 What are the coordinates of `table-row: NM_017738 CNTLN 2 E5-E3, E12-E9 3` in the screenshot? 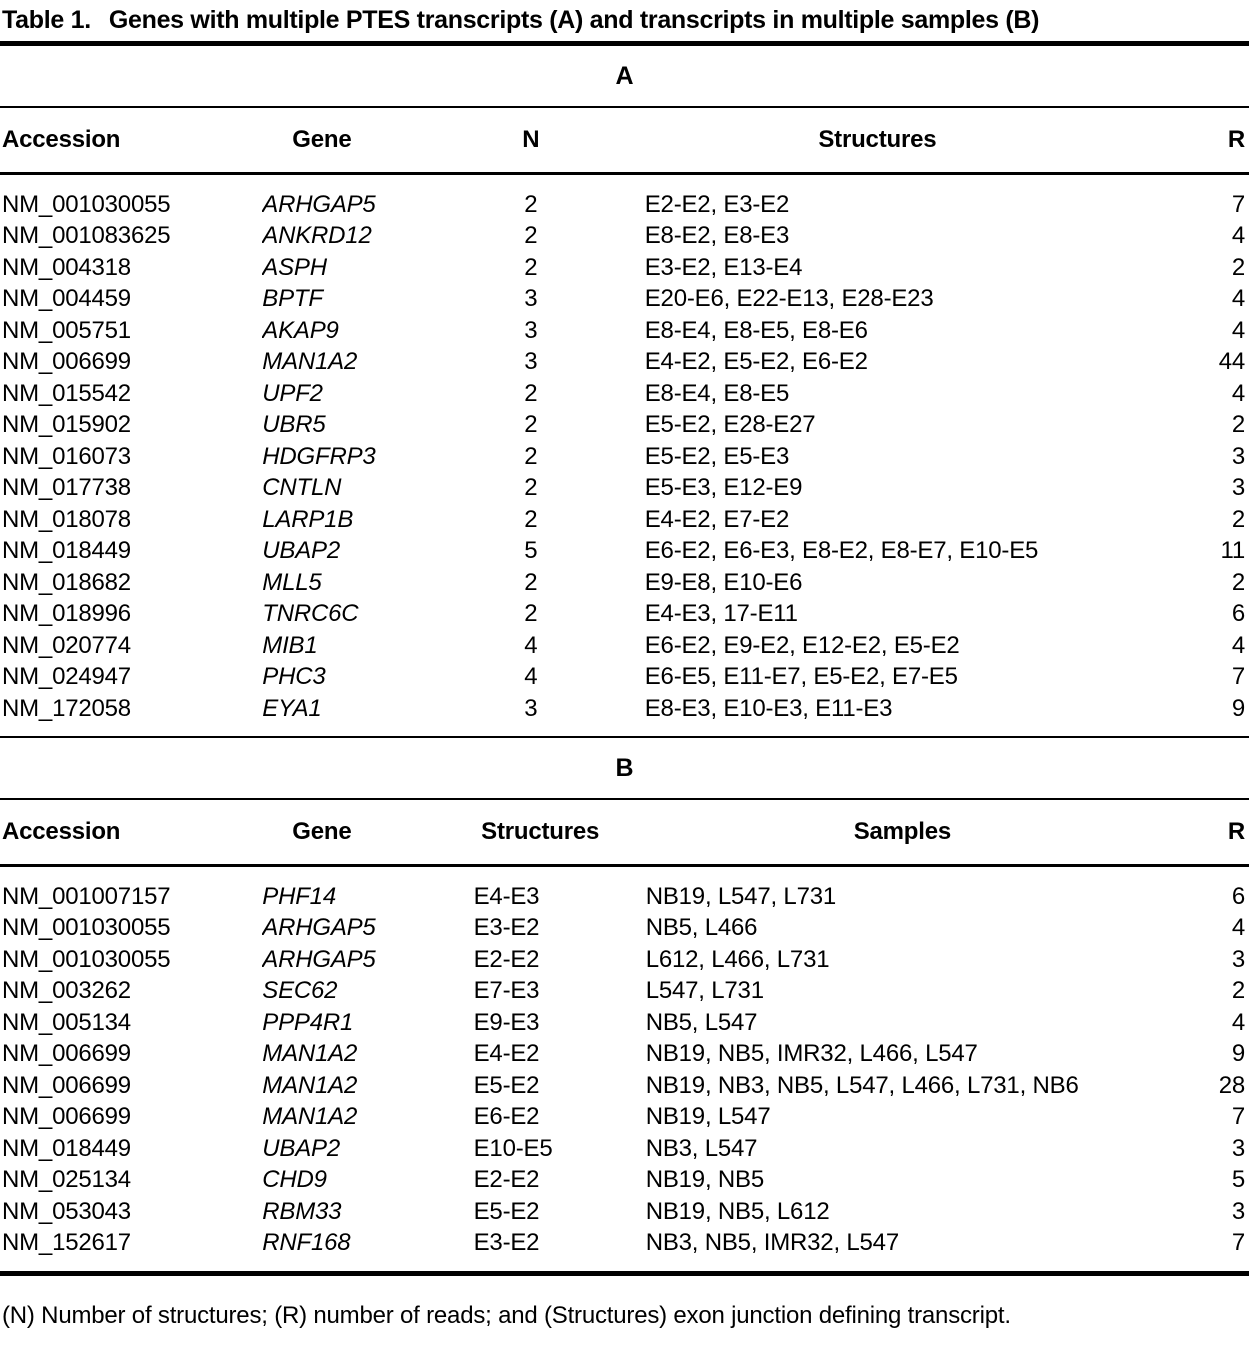 It's located at (624, 488).